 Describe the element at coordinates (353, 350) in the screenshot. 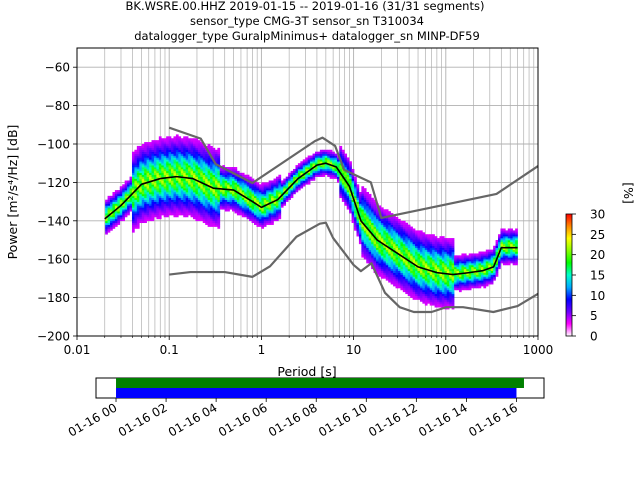

I see `x-tick-label: 10` at that location.